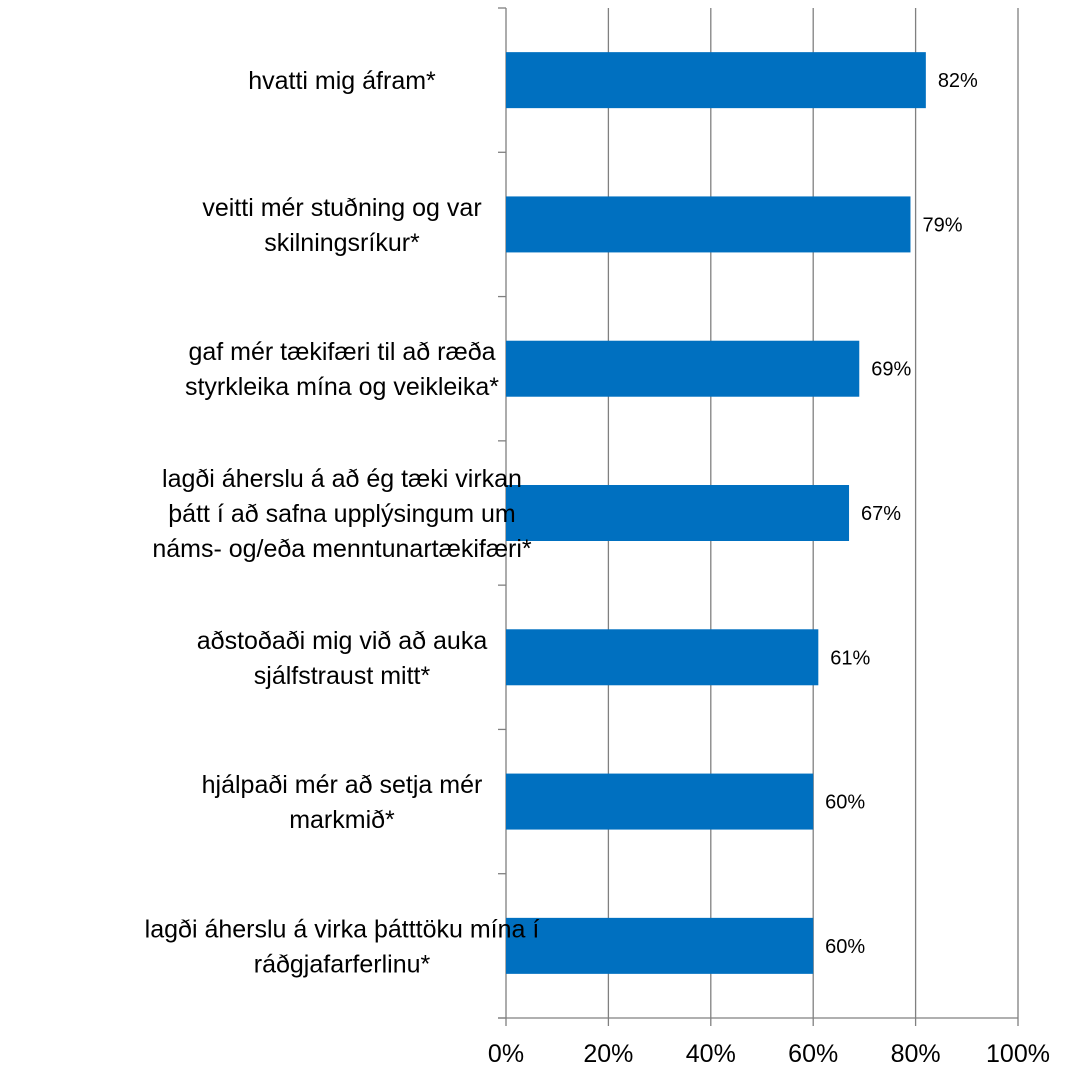  I want to click on category-label: lagði áherslu á að ég tæki virkan, so click(342, 479).